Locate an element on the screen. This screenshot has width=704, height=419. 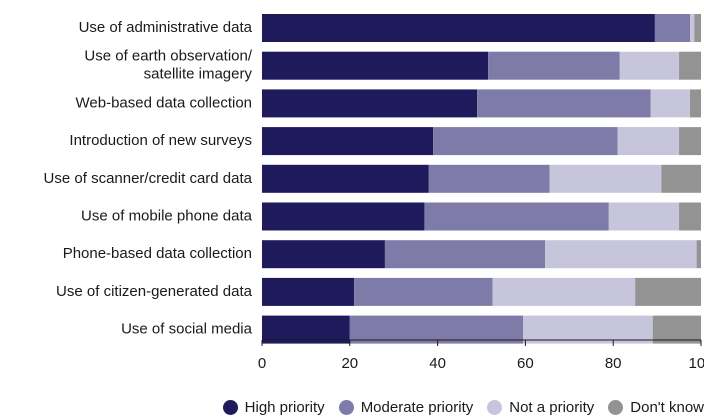
legend-item-3: Not a priority is located at coordinates (540, 407).